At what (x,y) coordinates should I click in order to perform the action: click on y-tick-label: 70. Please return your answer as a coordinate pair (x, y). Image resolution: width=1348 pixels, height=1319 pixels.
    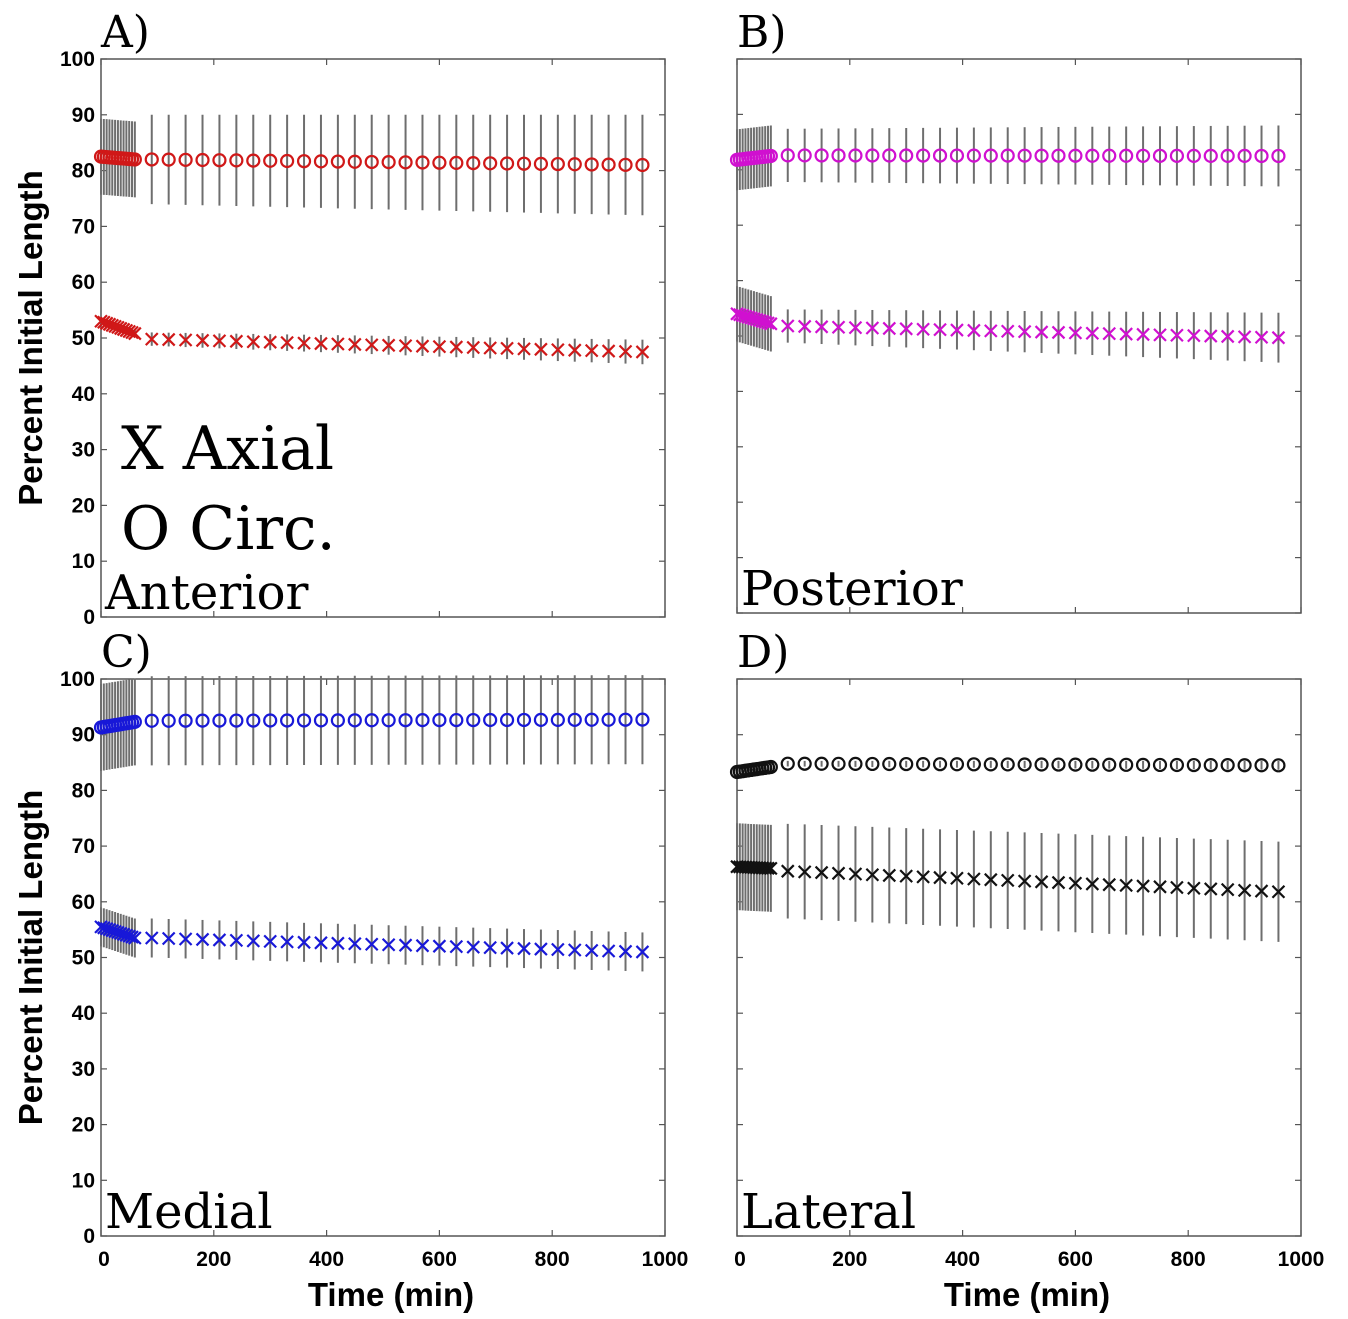
    Looking at the image, I should click on (83, 846).